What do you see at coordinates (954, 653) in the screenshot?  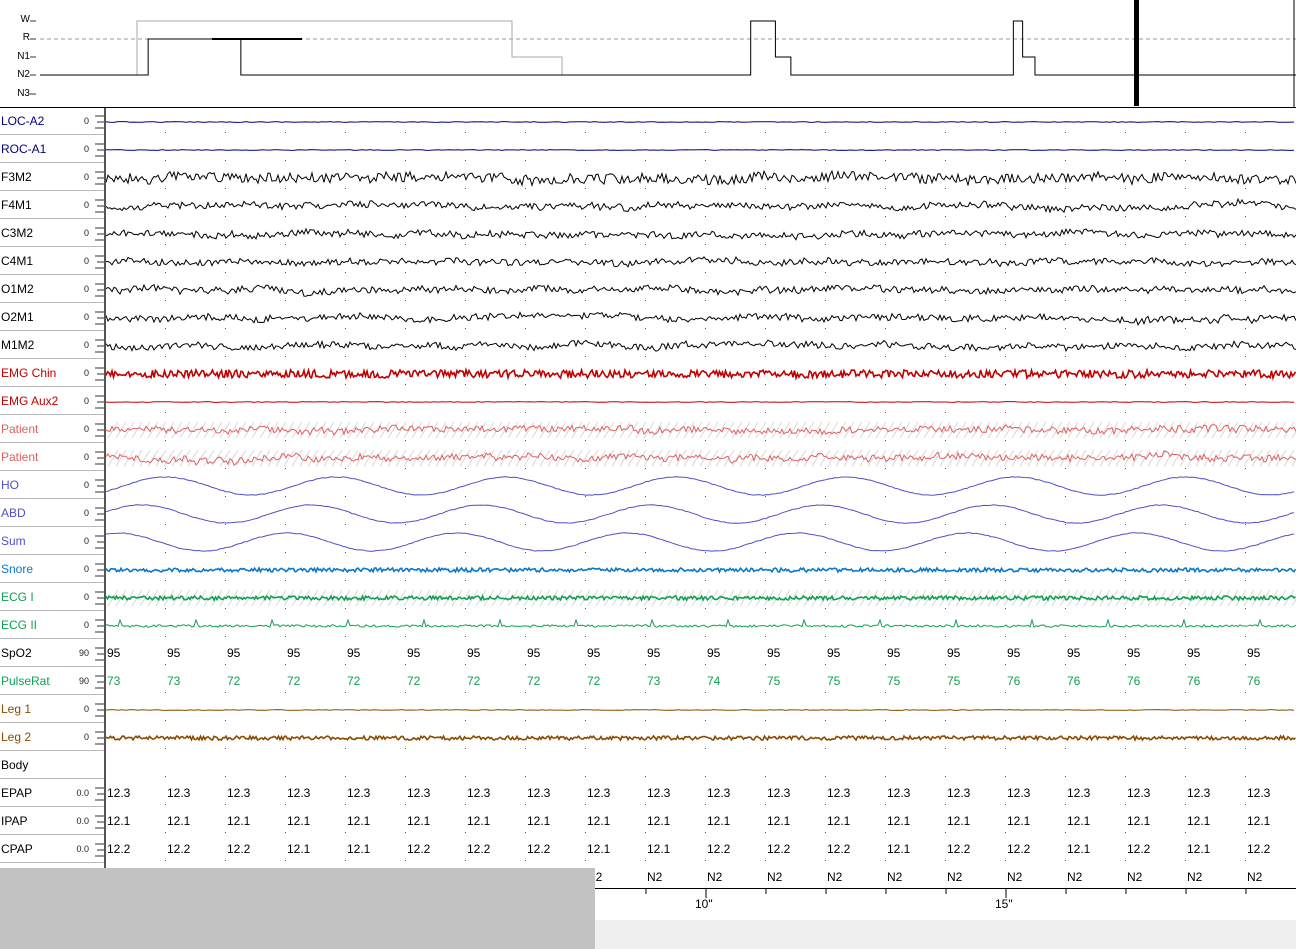 I see `numeric-value: 95` at bounding box center [954, 653].